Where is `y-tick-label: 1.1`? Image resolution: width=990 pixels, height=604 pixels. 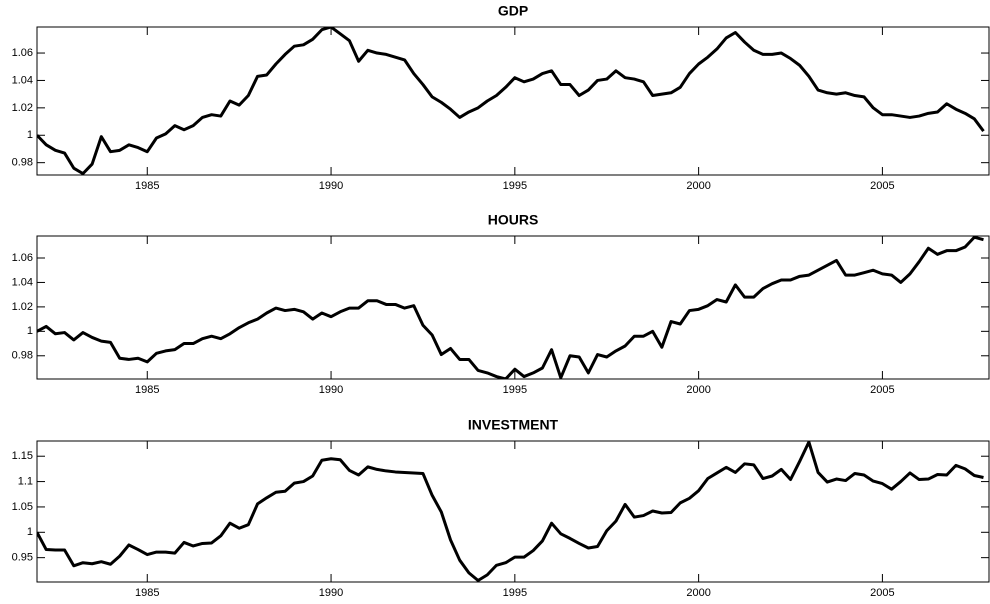 y-tick-label: 1.1 is located at coordinates (25, 481).